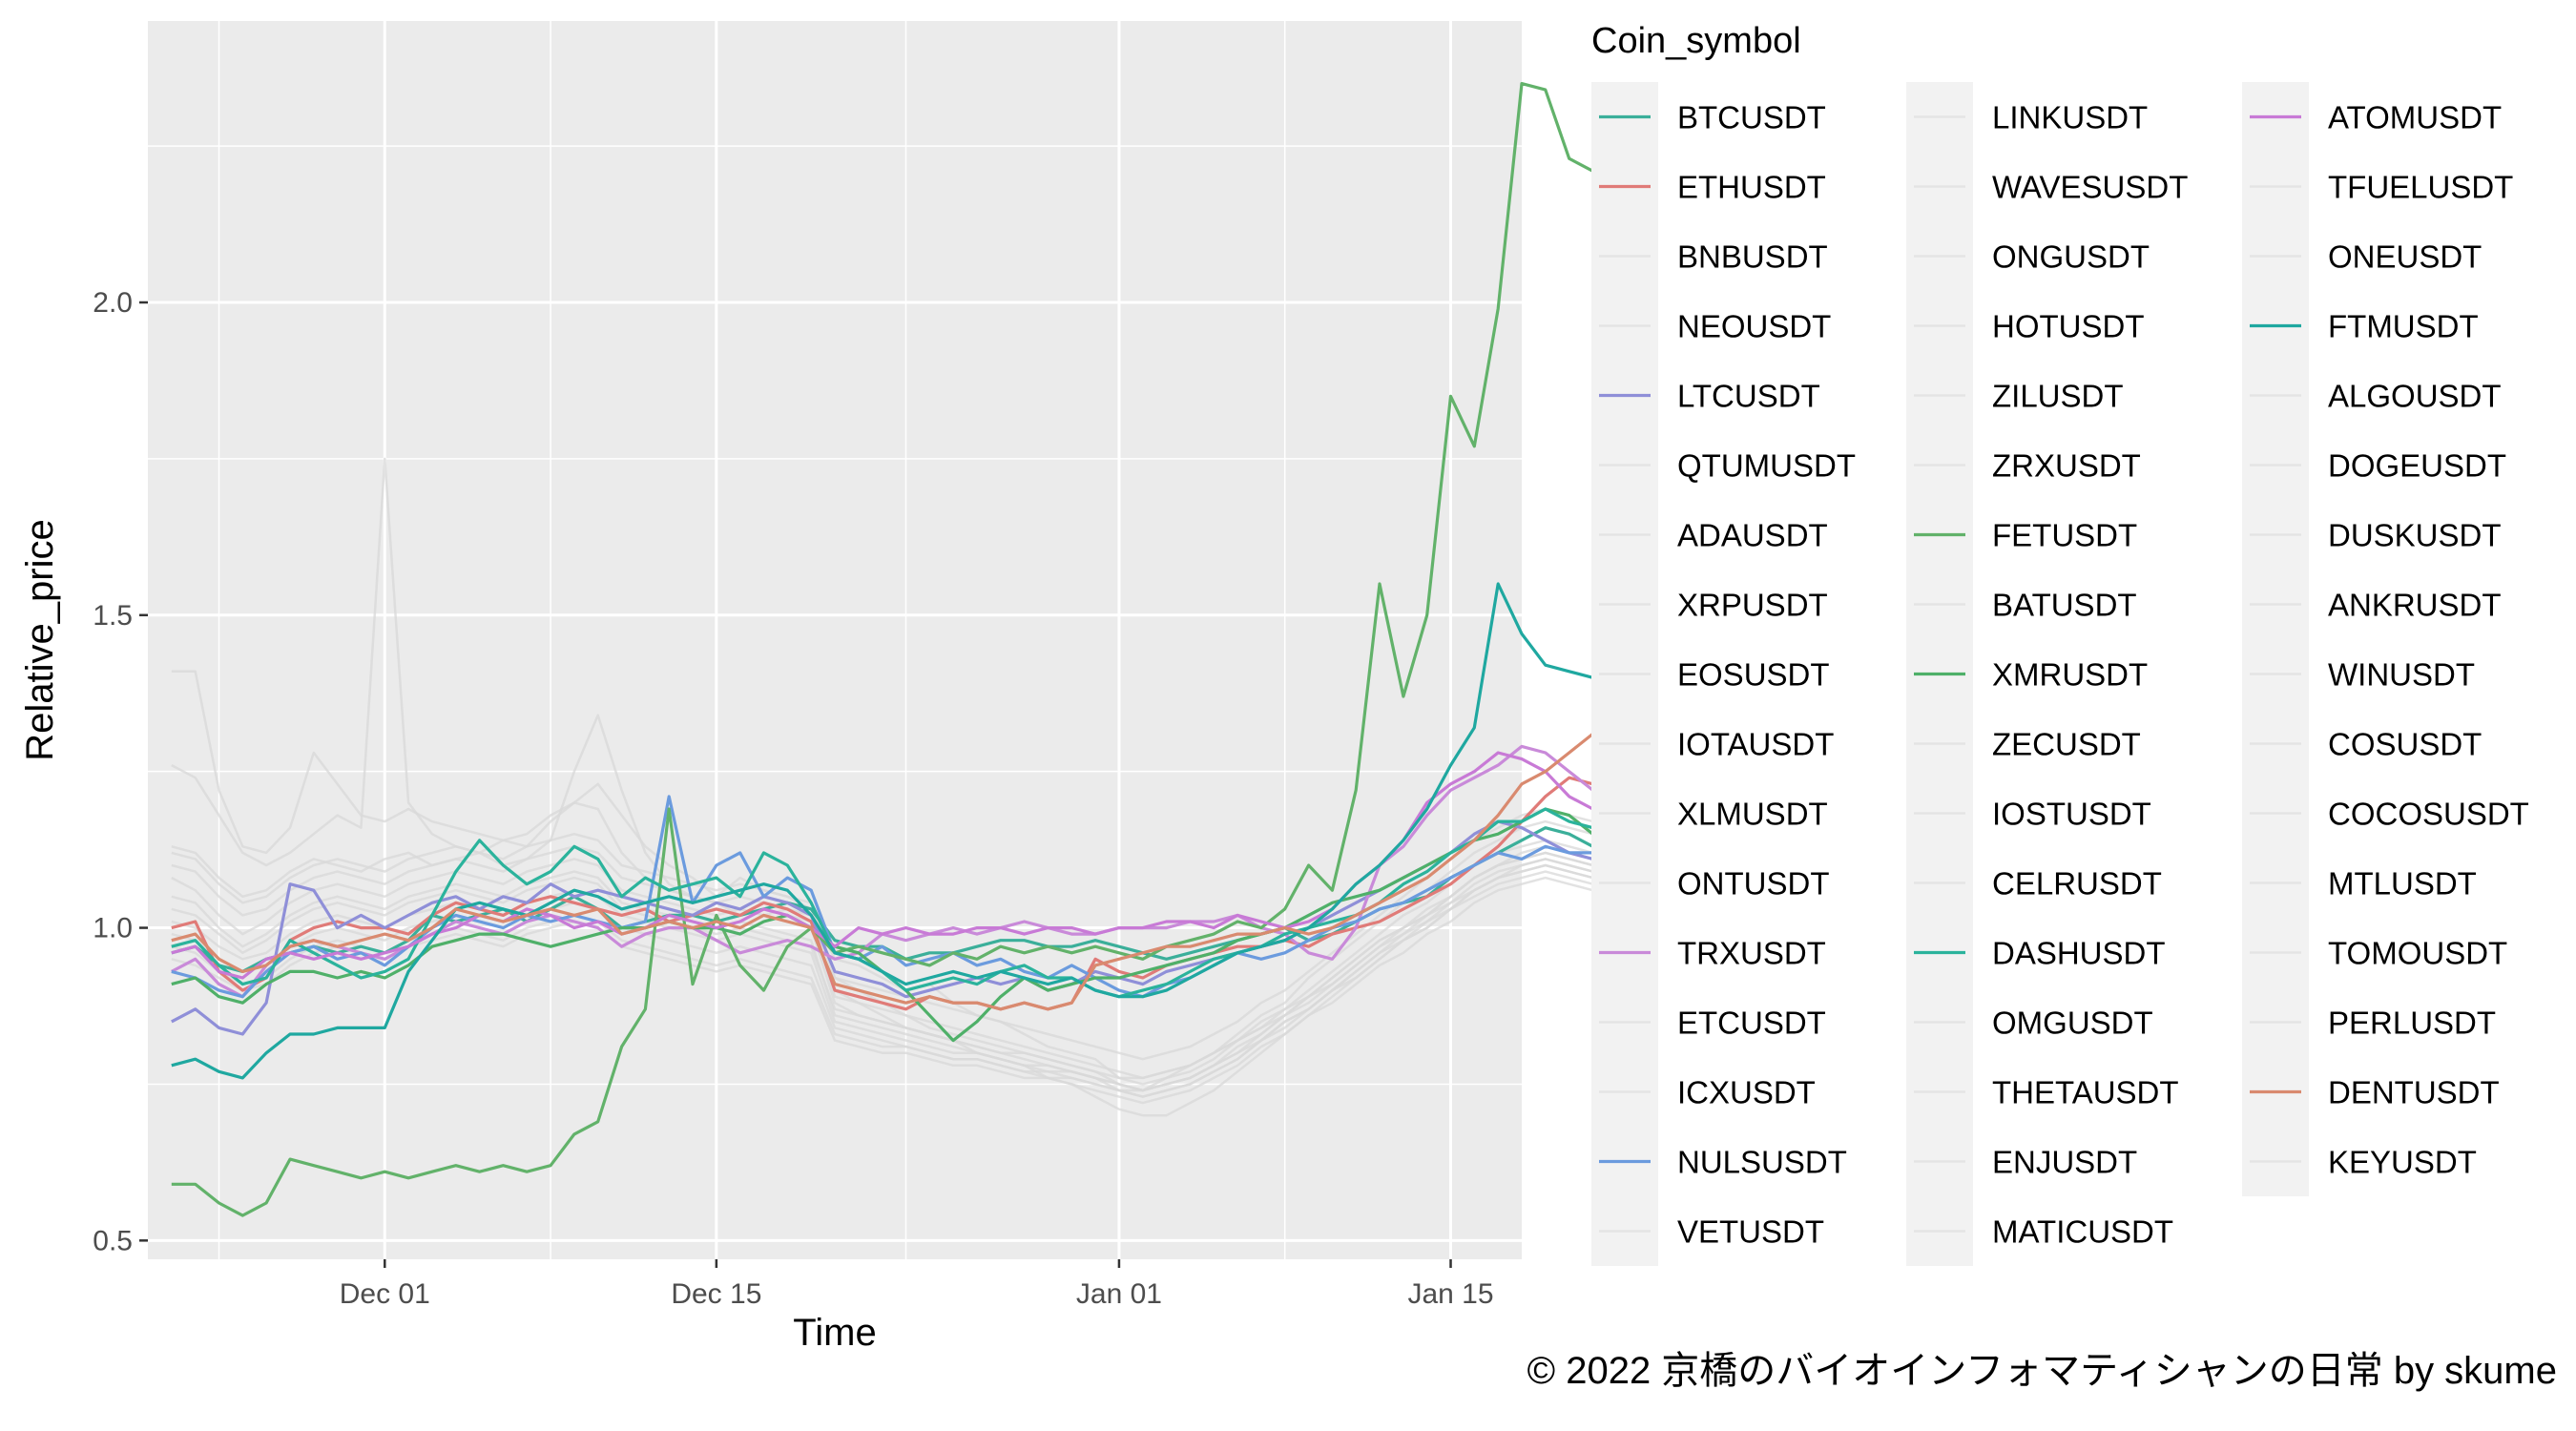 This screenshot has height=1431, width=2576. What do you see at coordinates (1450, 1294) in the screenshot?
I see `x-tick-label: Jan 15` at bounding box center [1450, 1294].